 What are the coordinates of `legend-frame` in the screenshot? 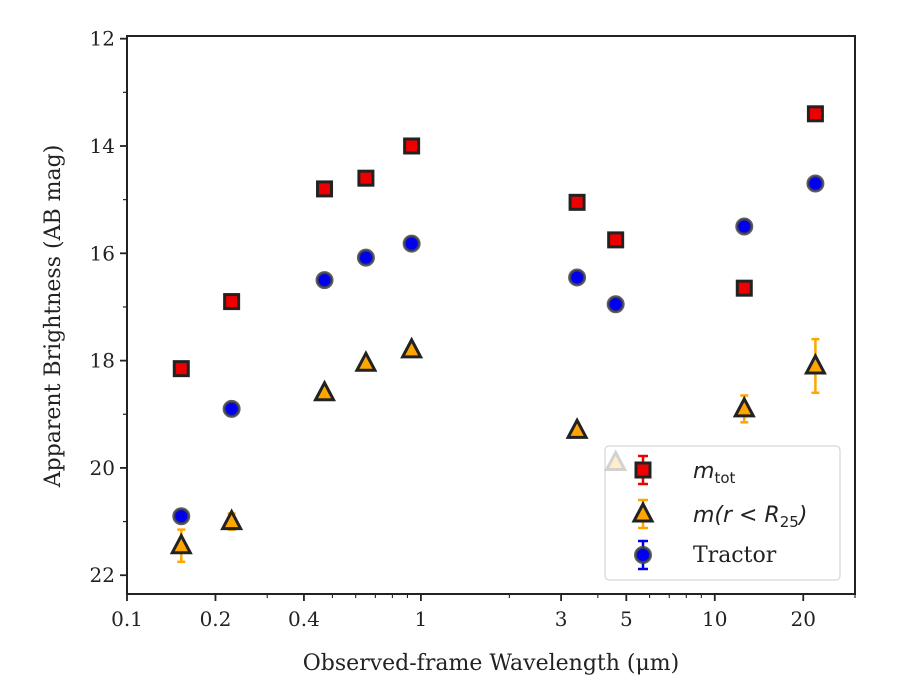 It's located at (722, 513).